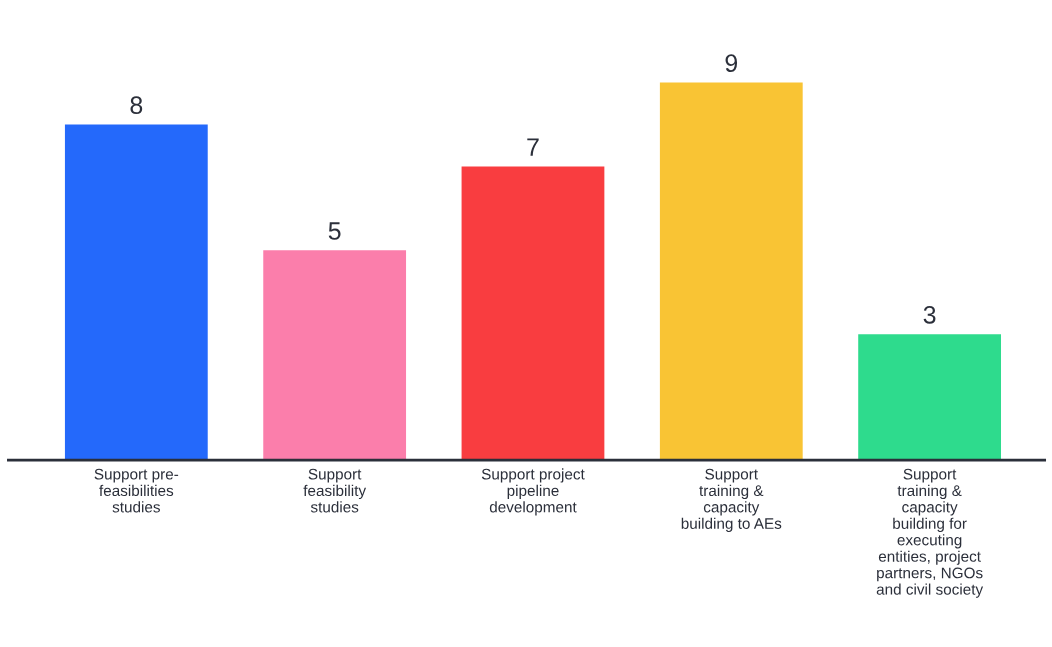 The height and width of the screenshot is (647, 1052). I want to click on x-tick-label: Support training & capacity building to AEs, so click(731, 500).